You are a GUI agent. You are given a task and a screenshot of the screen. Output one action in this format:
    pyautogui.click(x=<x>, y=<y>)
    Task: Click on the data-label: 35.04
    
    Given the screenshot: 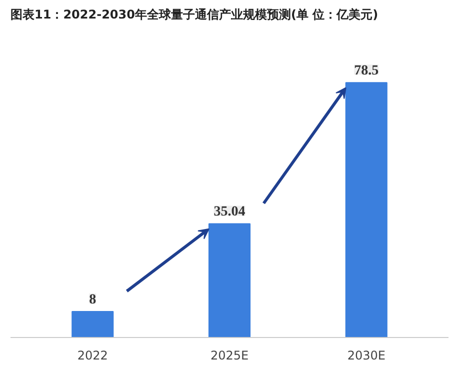 What is the action you would take?
    pyautogui.click(x=230, y=212)
    